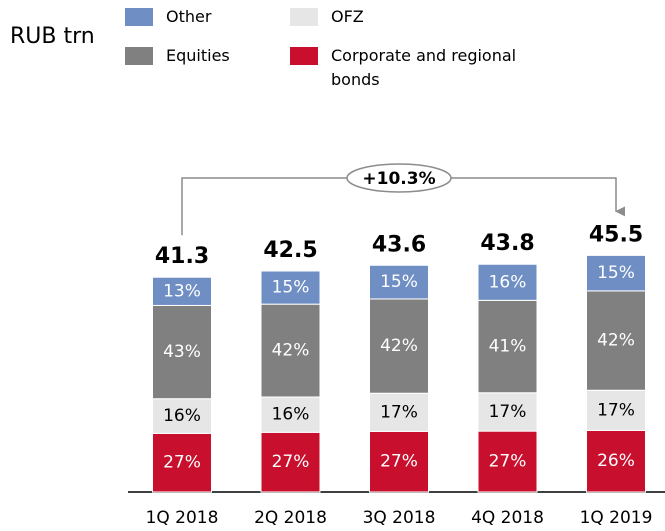 The height and width of the screenshot is (531, 665). What do you see at coordinates (189, 16) in the screenshot?
I see `legend-label: Other` at bounding box center [189, 16].